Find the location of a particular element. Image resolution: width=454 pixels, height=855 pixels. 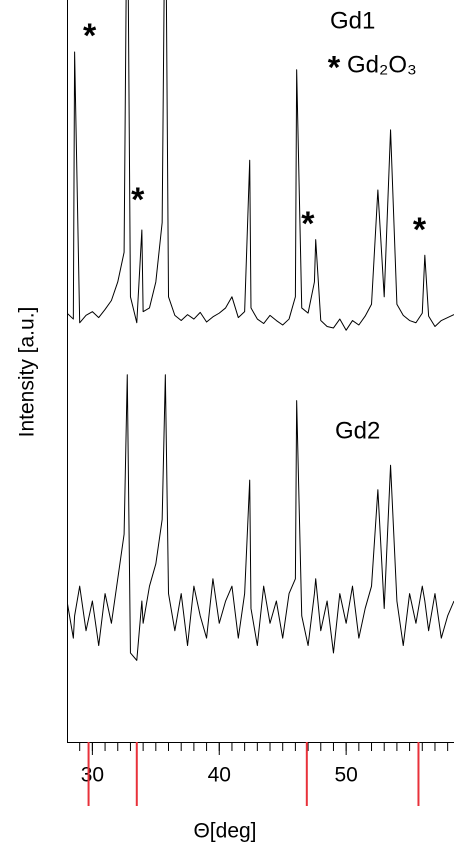

x-tick-label: 40 is located at coordinates (219, 775).